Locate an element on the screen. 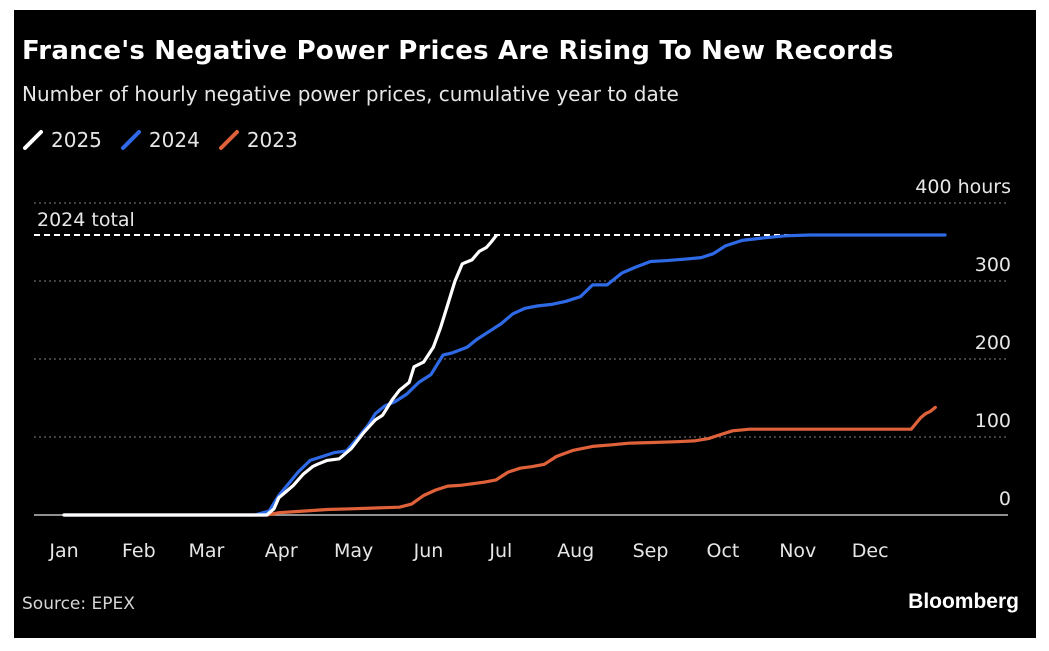 This screenshot has height=651, width=1049. x-tick-label-apr: Apr is located at coordinates (281, 551).